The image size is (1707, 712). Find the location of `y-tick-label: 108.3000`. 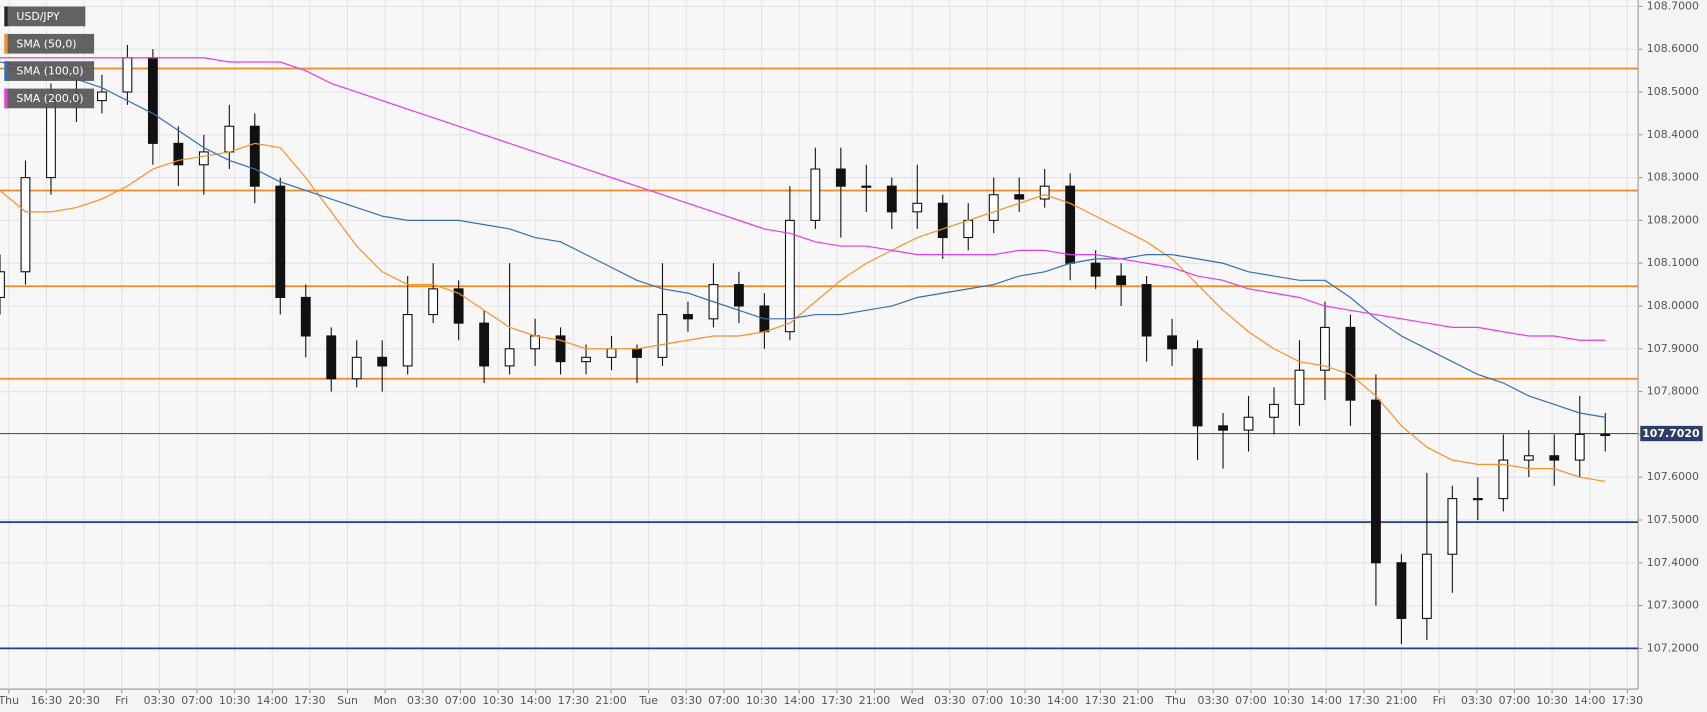

y-tick-label: 108.3000 is located at coordinates (1673, 177).